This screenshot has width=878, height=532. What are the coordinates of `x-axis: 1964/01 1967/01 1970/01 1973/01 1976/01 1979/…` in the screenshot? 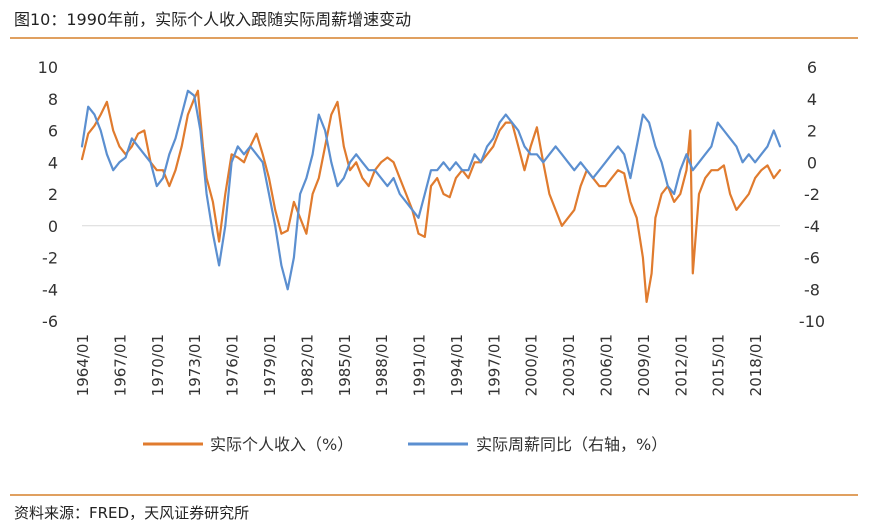 It's located at (419, 365).